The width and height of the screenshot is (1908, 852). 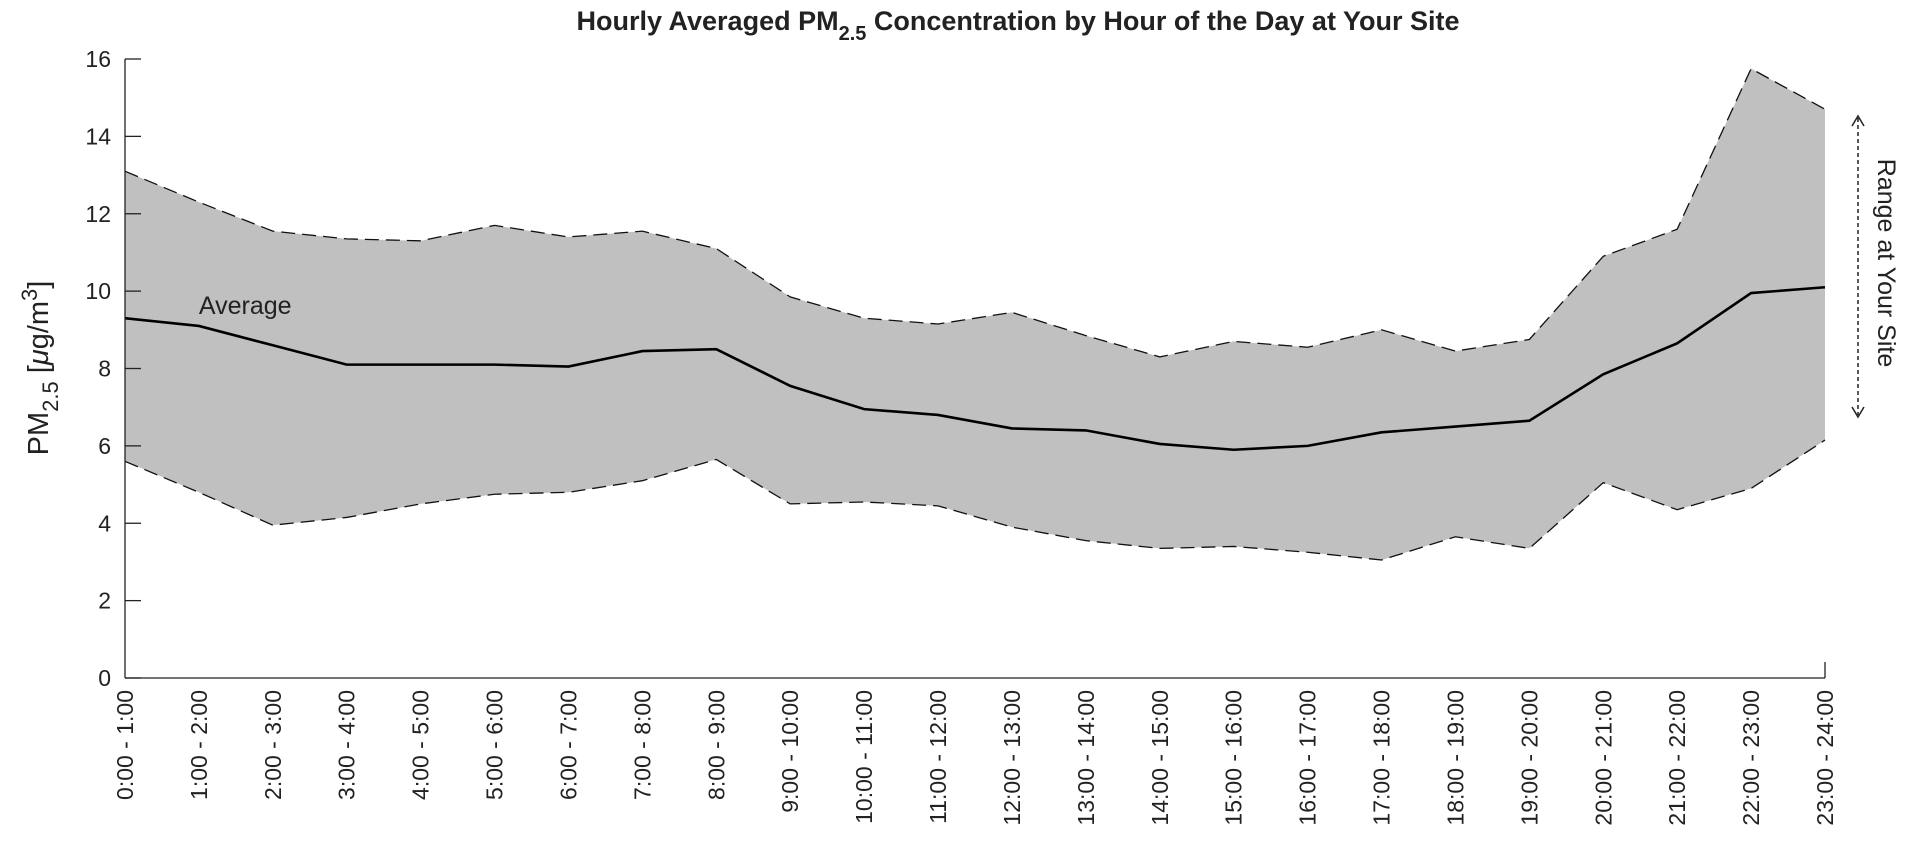 I want to click on y-tick-label: 4, so click(x=104, y=523).